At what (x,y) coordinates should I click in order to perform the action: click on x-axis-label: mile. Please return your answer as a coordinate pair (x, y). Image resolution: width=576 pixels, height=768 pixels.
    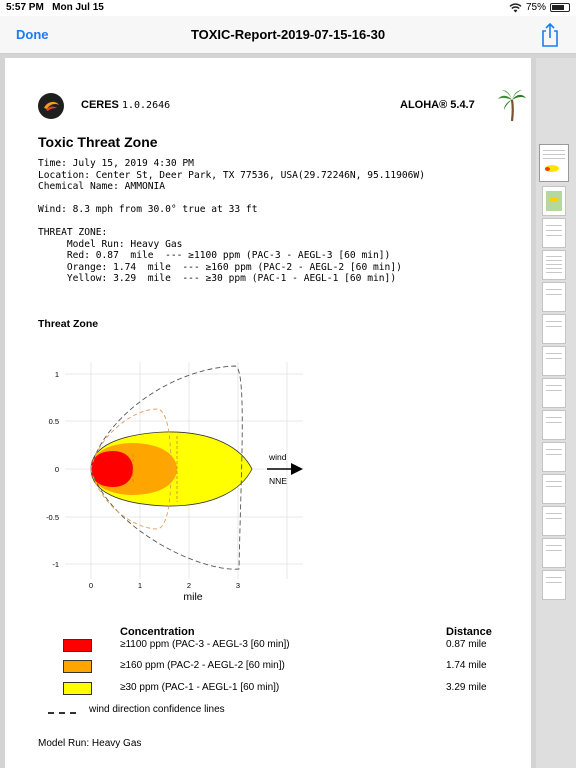
    Looking at the image, I should click on (192, 597).